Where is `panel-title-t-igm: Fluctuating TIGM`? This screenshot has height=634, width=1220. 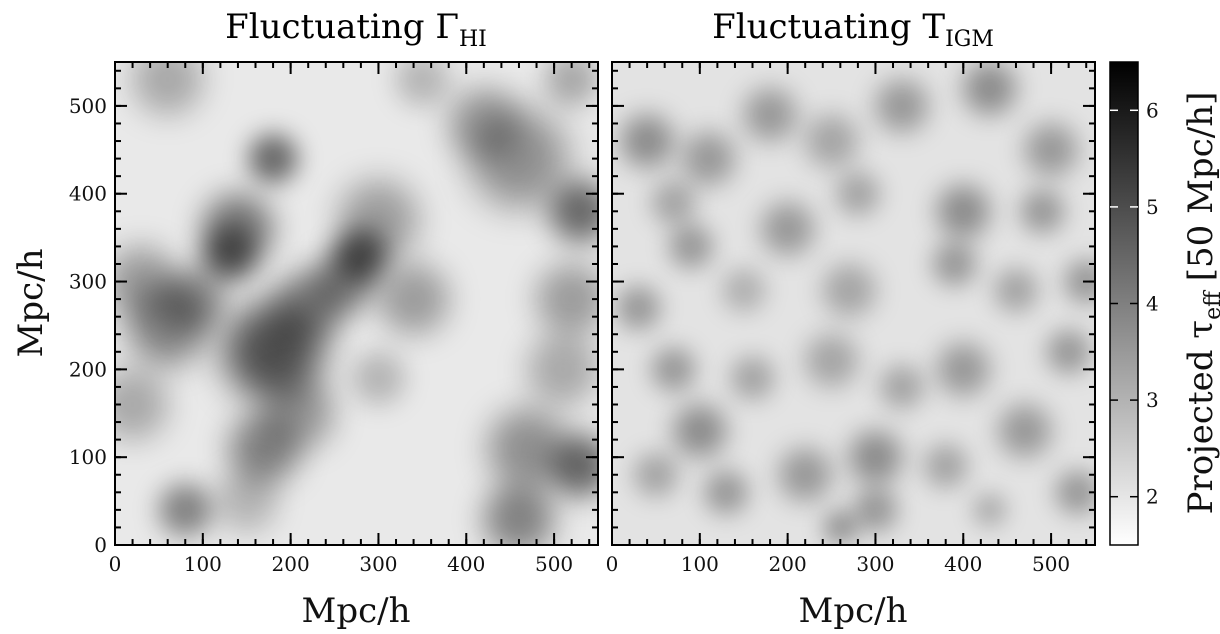
panel-title-t-igm: Fluctuating TIGM is located at coordinates (853, 29).